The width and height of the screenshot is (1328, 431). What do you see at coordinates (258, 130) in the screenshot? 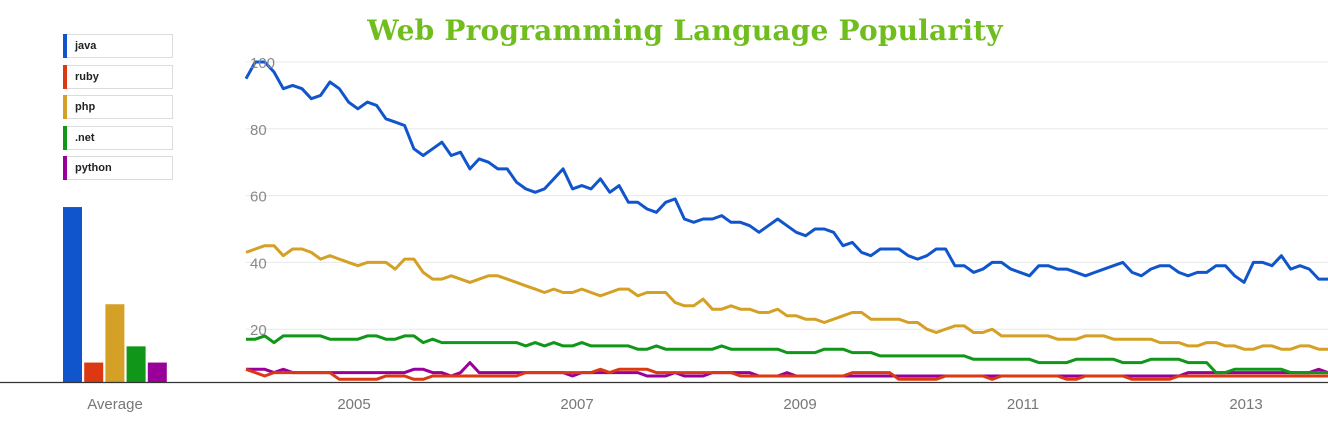
I see `y-tick-label: 80` at bounding box center [258, 130].